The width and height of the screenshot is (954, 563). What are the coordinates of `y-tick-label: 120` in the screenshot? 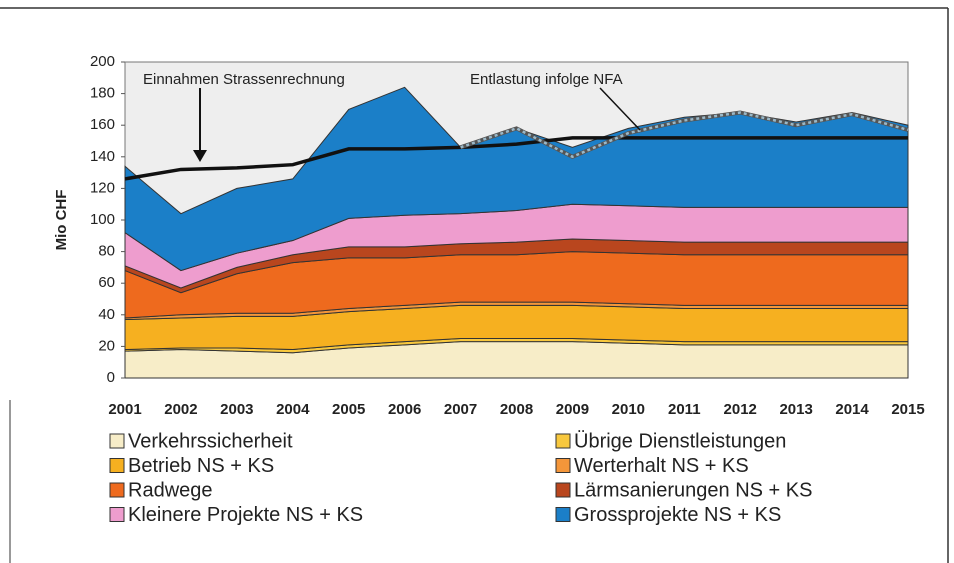 It's located at (102, 187).